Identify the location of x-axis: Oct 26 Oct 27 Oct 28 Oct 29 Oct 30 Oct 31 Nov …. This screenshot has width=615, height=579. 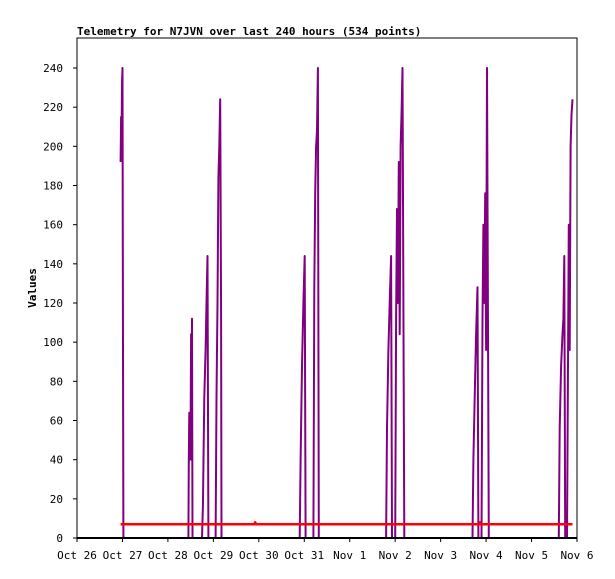
(325, 550).